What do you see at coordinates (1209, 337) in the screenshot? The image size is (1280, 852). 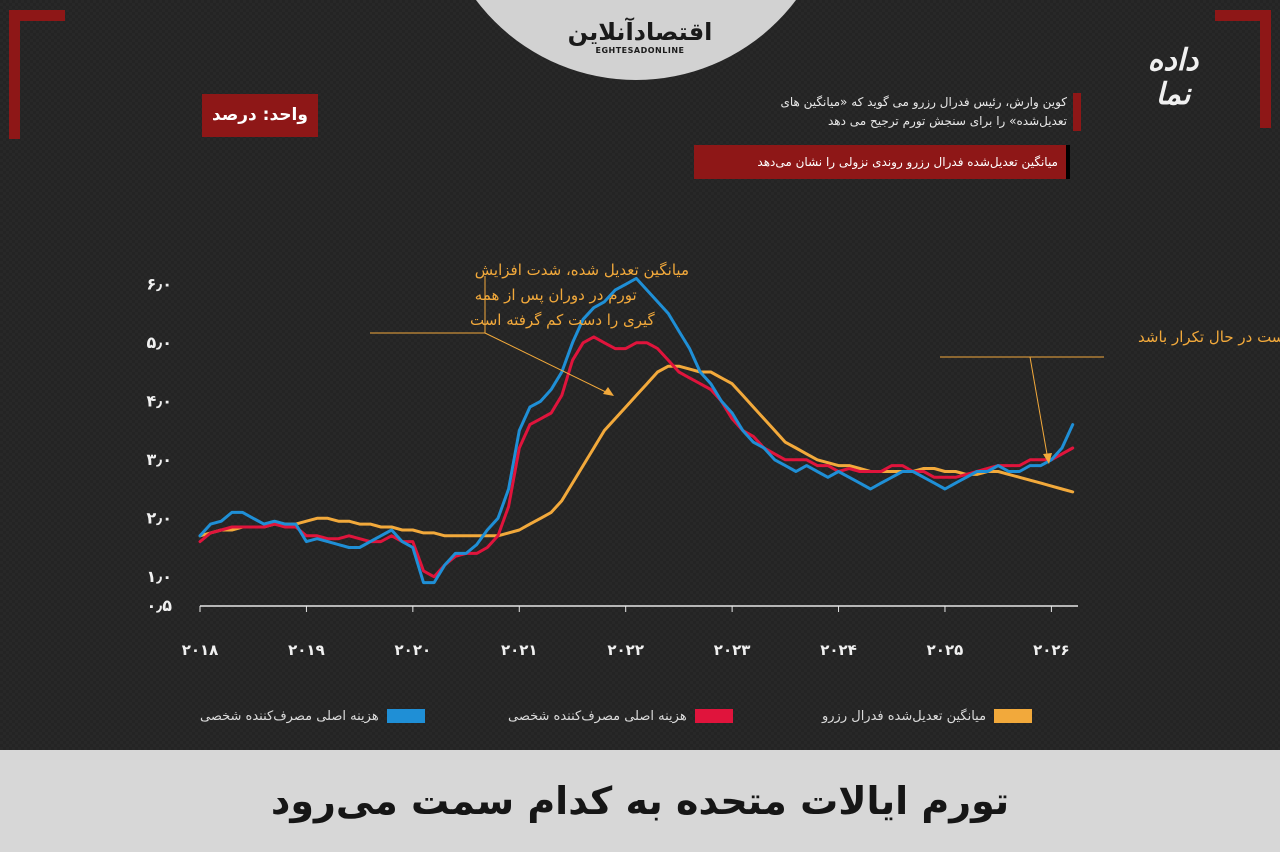 I see `annotation-repeat: تاریخ ممکن است در حال تکرار باشد` at bounding box center [1209, 337].